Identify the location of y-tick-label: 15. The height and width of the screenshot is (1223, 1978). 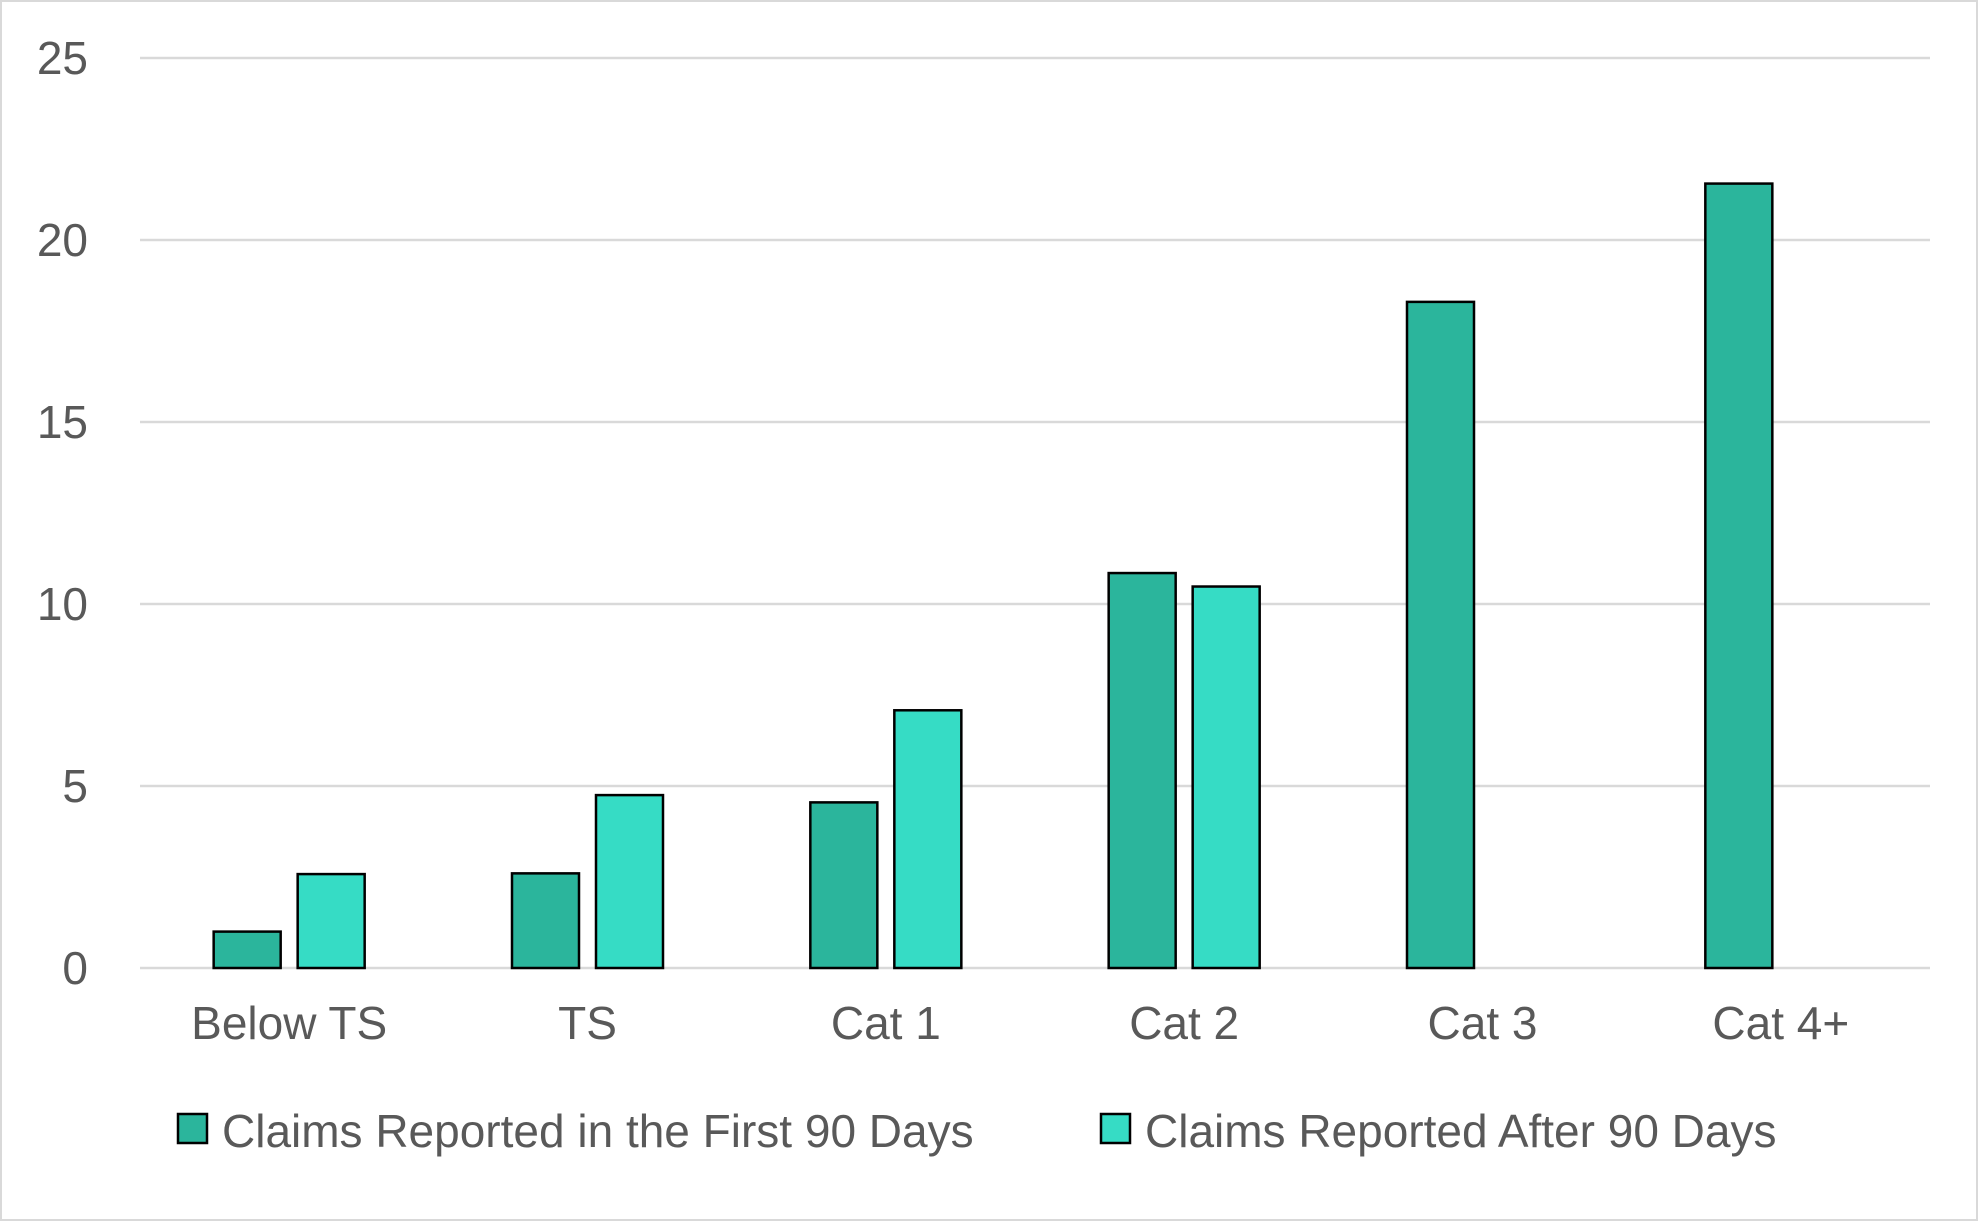
(62, 422).